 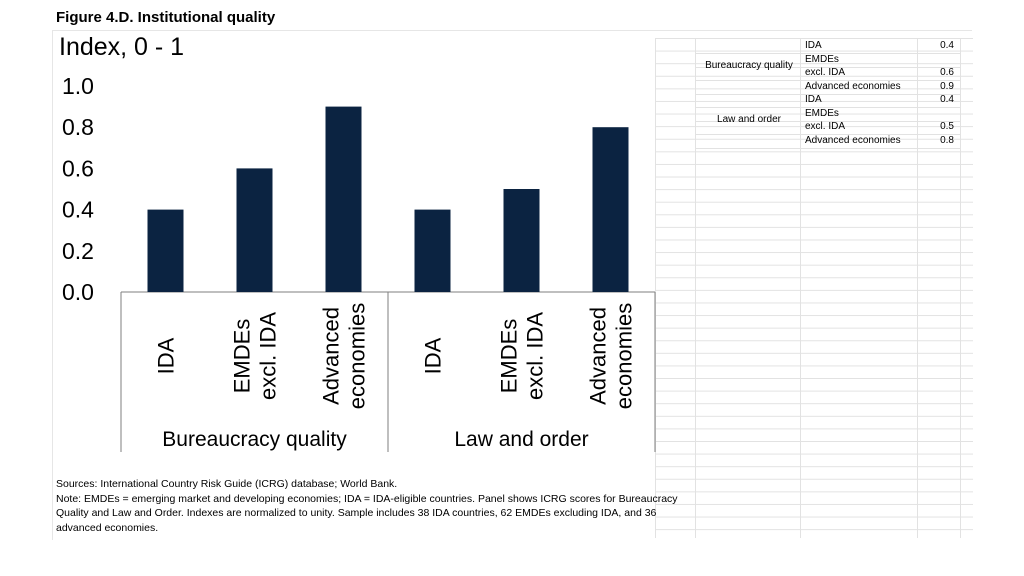 What do you see at coordinates (78, 251) in the screenshot?
I see `y-tick-label: 0.2` at bounding box center [78, 251].